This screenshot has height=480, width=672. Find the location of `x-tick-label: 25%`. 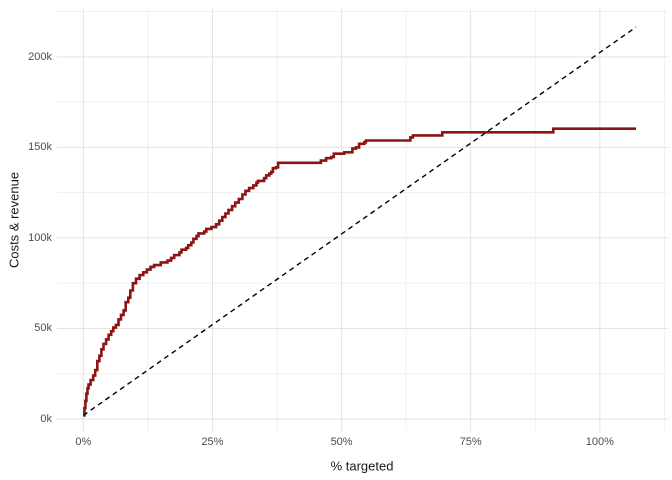

x-tick-label: 25% is located at coordinates (212, 442).